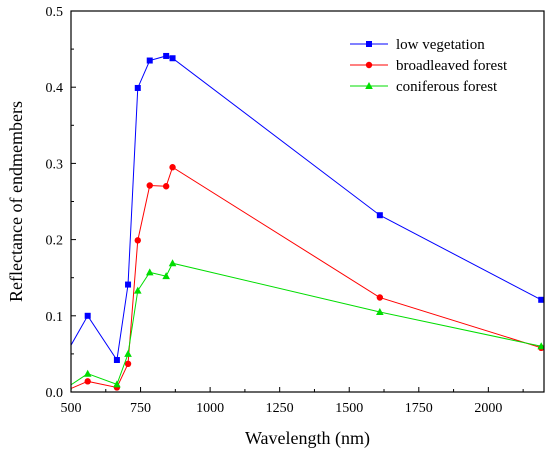 This screenshot has height=454, width=550. Describe the element at coordinates (210, 408) in the screenshot. I see `x-tick-label: 1000` at that location.